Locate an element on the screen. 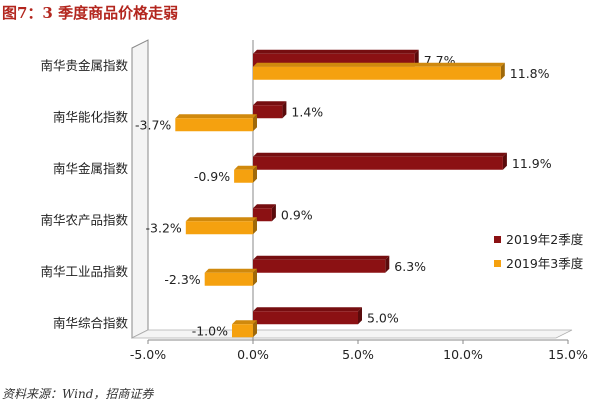 This screenshot has width=600, height=405. data-label: 1.4% is located at coordinates (307, 111).